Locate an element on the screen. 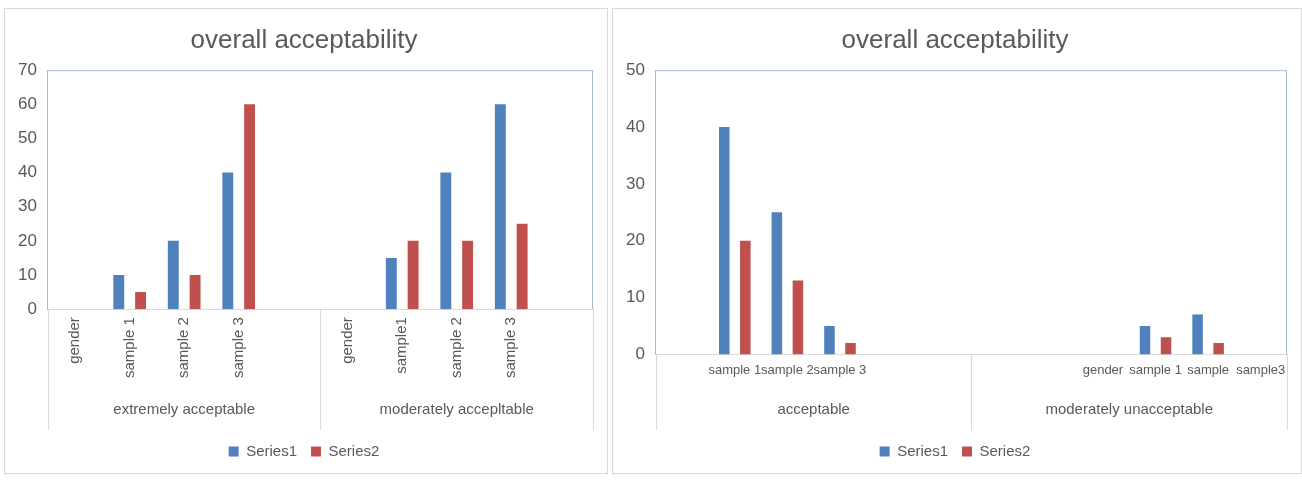  x-tick-label: sample is located at coordinates (1208, 369).